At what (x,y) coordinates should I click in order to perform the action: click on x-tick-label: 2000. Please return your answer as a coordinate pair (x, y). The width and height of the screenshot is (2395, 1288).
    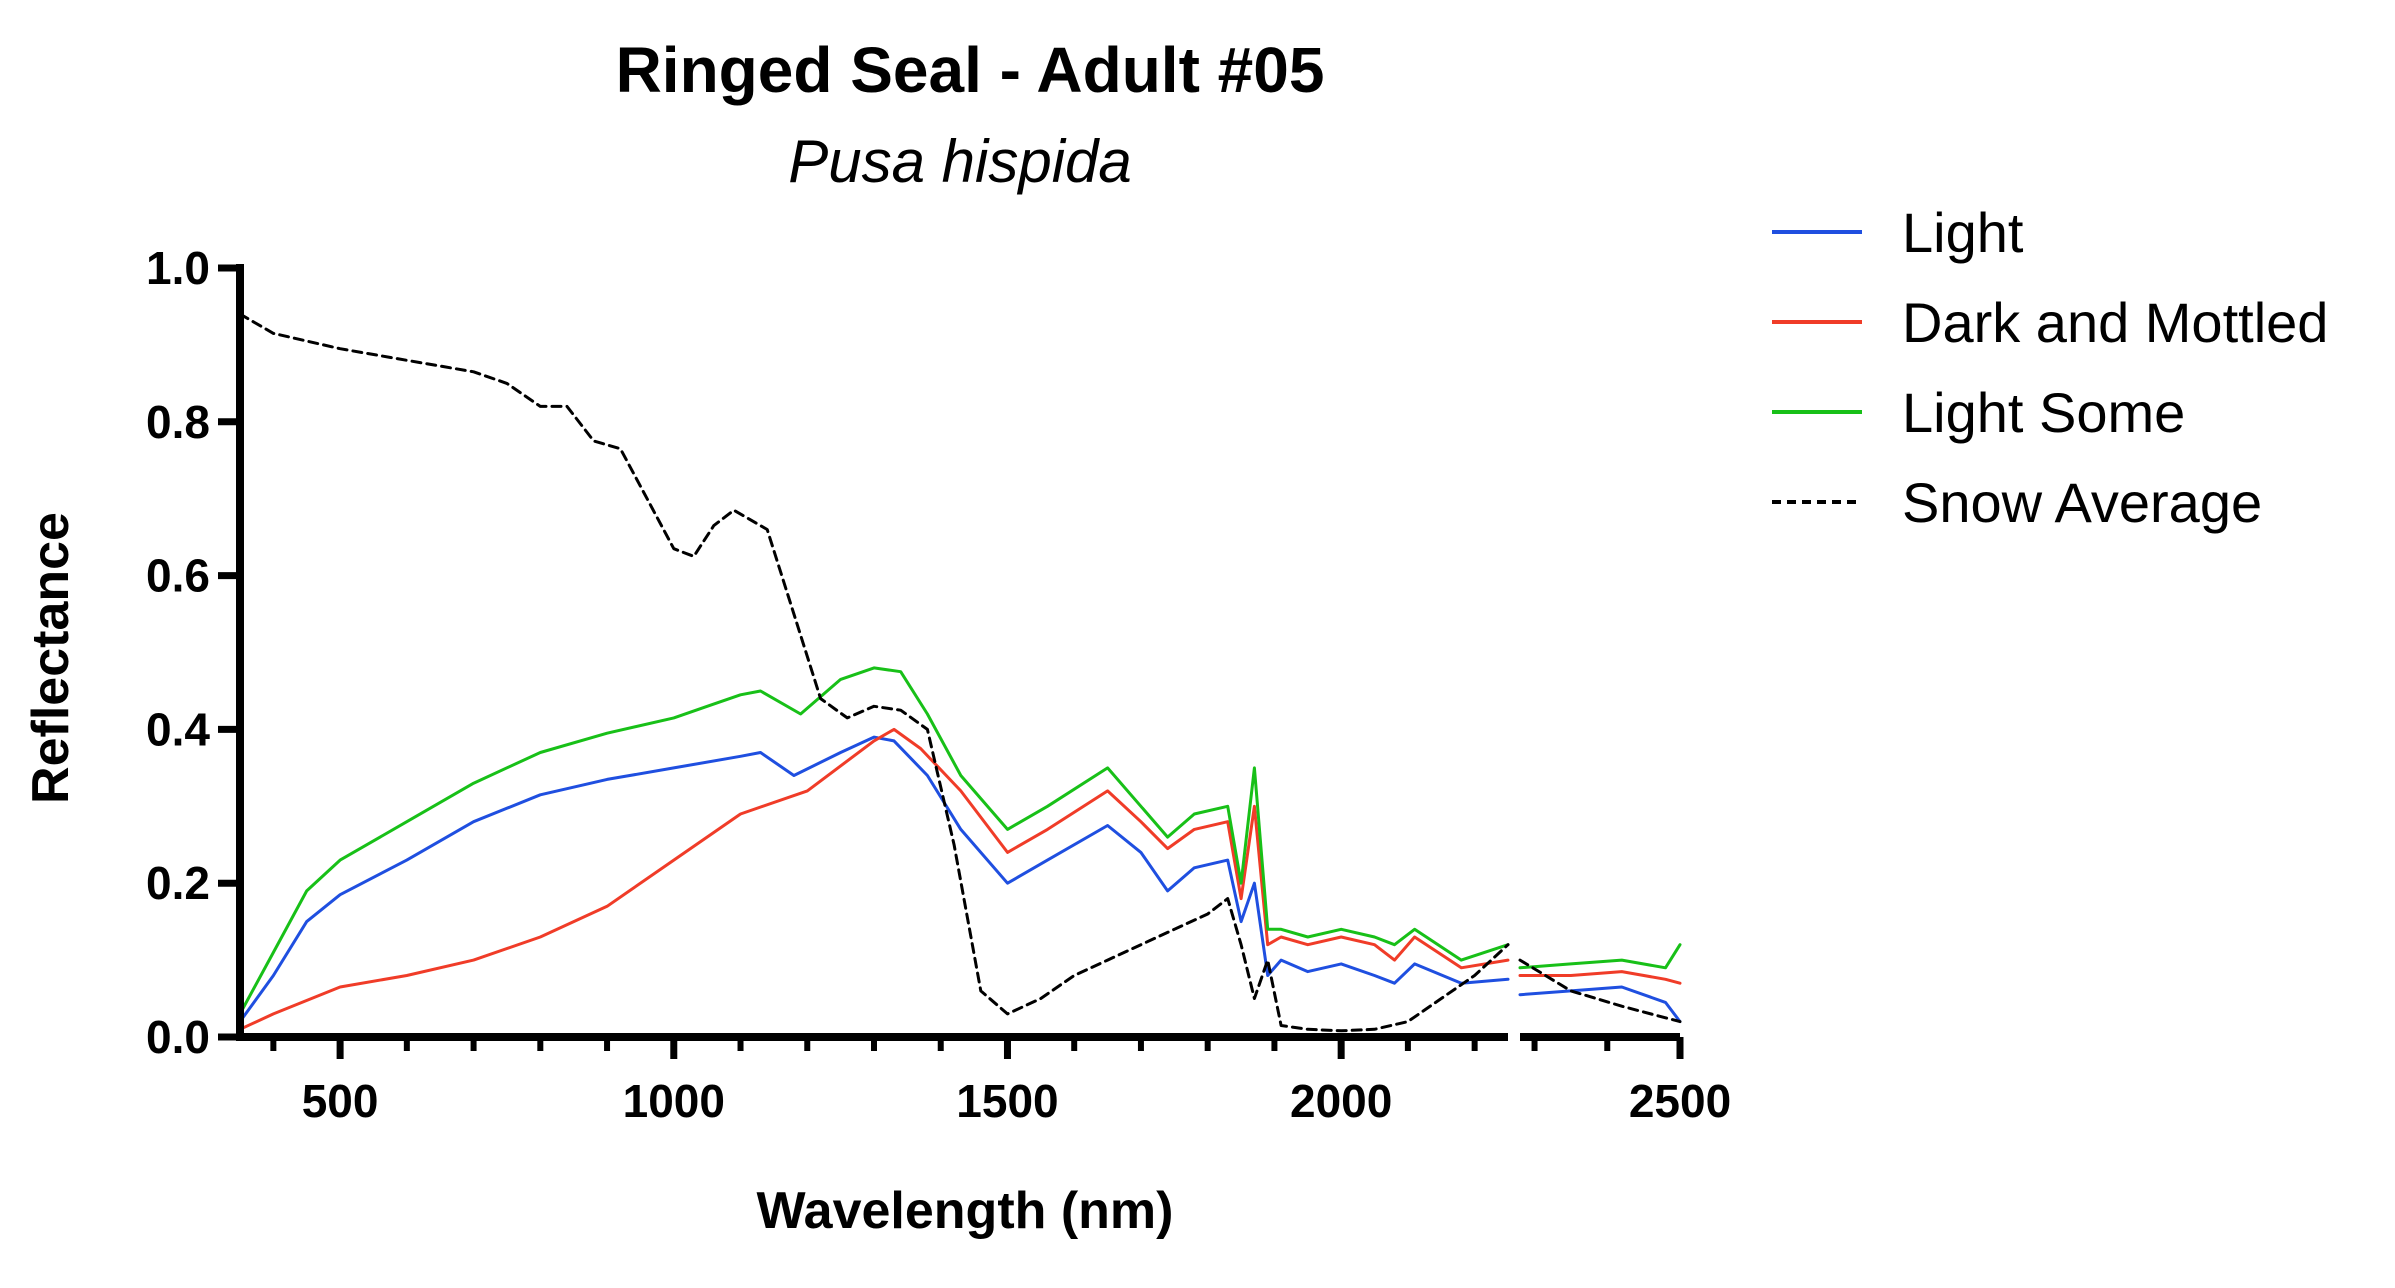
    Looking at the image, I should click on (1341, 1101).